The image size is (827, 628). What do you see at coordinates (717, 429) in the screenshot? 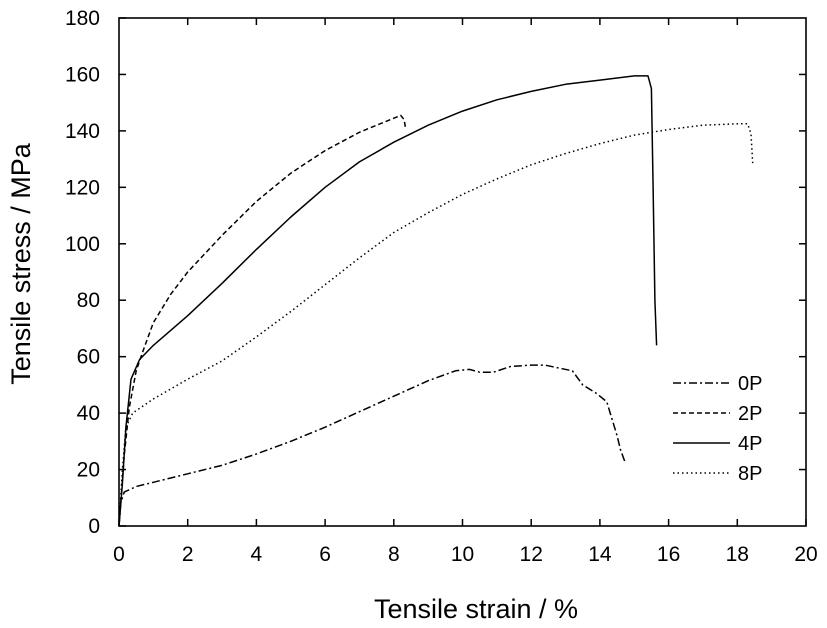
I see `legend: 0P 2P 4P 8P` at bounding box center [717, 429].